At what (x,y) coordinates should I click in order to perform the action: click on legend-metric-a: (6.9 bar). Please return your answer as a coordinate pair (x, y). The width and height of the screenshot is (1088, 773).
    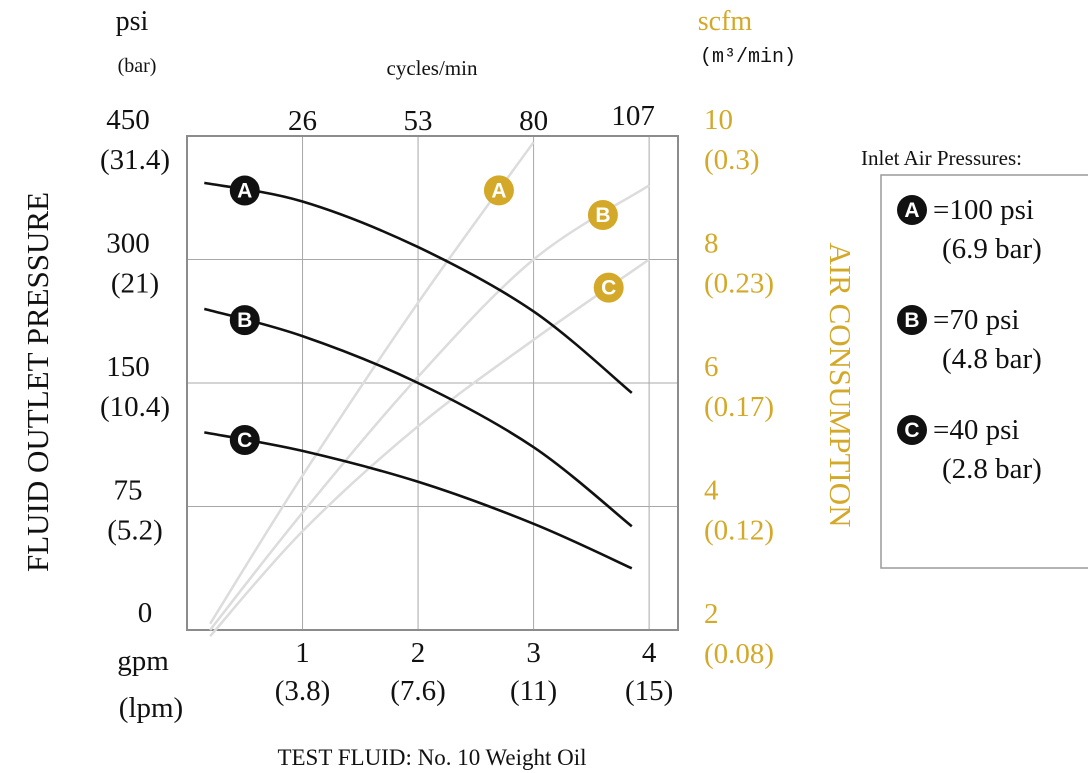
    Looking at the image, I should click on (992, 249).